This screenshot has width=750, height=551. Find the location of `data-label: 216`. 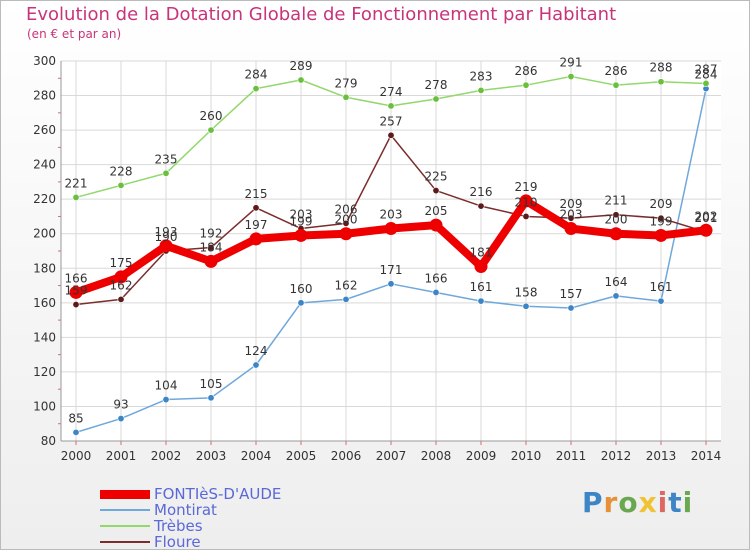

data-label: 216 is located at coordinates (481, 192).